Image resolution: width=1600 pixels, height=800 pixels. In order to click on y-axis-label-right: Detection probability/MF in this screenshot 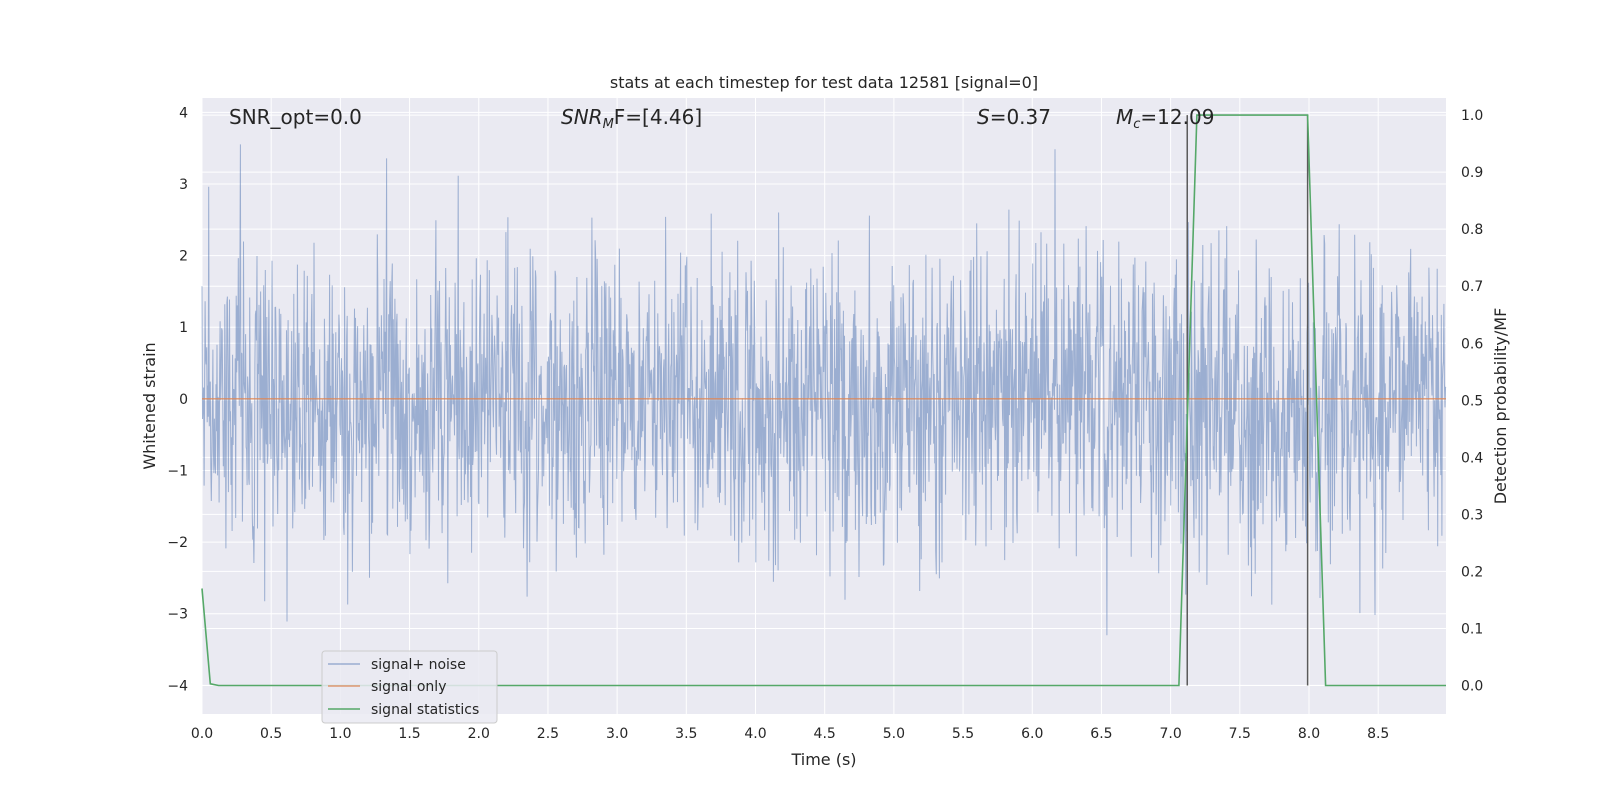, I will do `click(1500, 406)`.